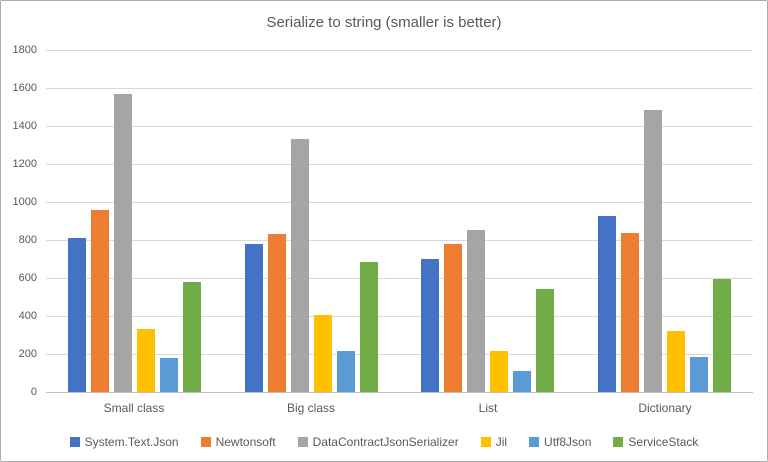  What do you see at coordinates (630, 312) in the screenshot?
I see `bar-newtonsoft-dictionary` at bounding box center [630, 312].